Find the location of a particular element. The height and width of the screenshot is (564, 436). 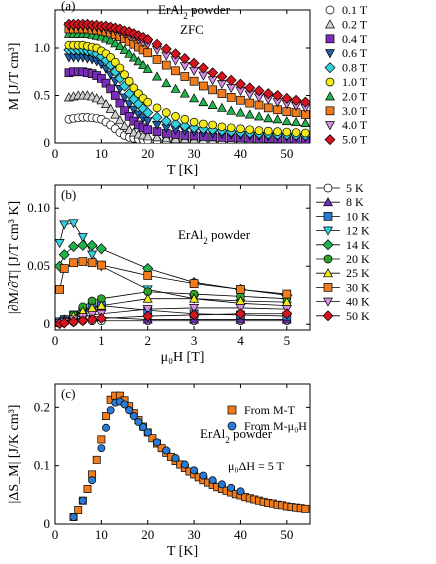

legend-label: From M-μ₀H is located at coordinates (275, 426).